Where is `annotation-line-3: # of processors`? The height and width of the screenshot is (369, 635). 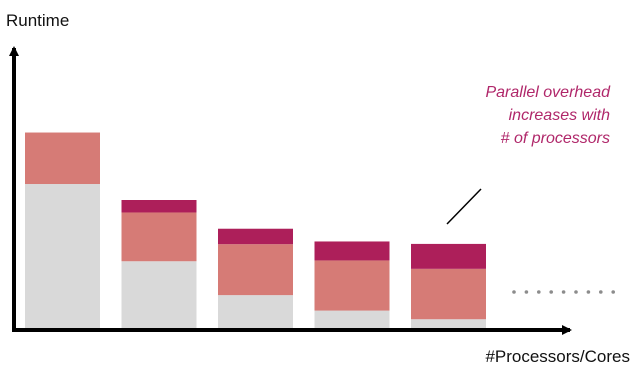
annotation-line-3: # of processors is located at coordinates (555, 138).